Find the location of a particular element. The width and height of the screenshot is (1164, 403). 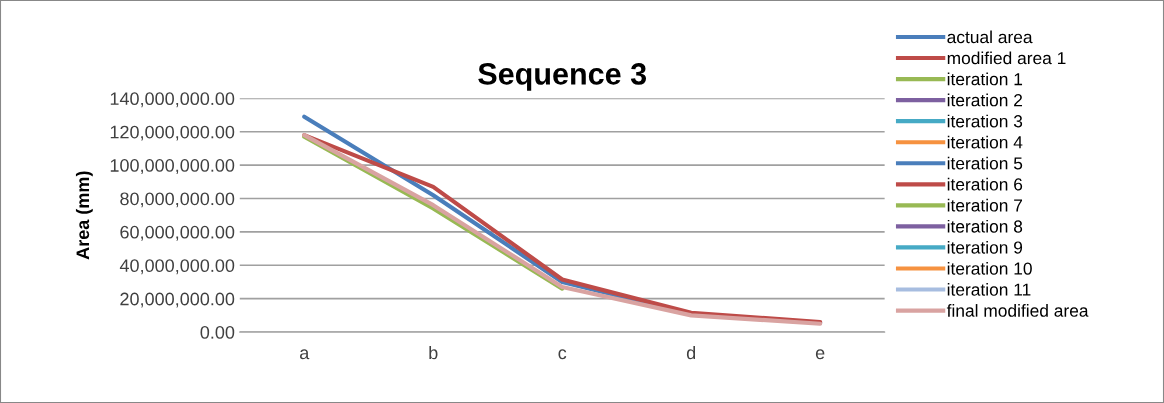

y-tick-label: 80,000,000.00 is located at coordinates (177, 200).